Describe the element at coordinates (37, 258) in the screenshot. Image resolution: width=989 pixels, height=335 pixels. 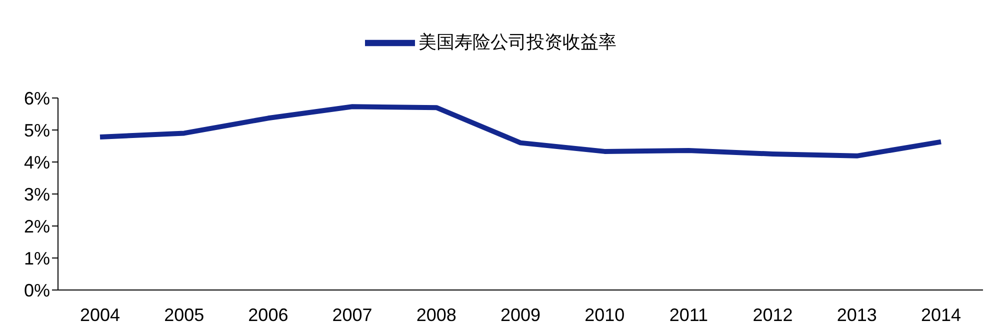
I see `y-tick-label: 1%` at that location.